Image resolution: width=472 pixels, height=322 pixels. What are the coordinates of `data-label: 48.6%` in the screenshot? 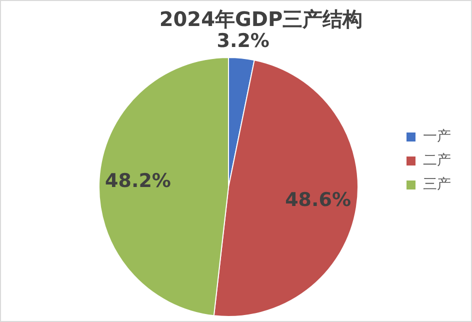 It's located at (318, 200).